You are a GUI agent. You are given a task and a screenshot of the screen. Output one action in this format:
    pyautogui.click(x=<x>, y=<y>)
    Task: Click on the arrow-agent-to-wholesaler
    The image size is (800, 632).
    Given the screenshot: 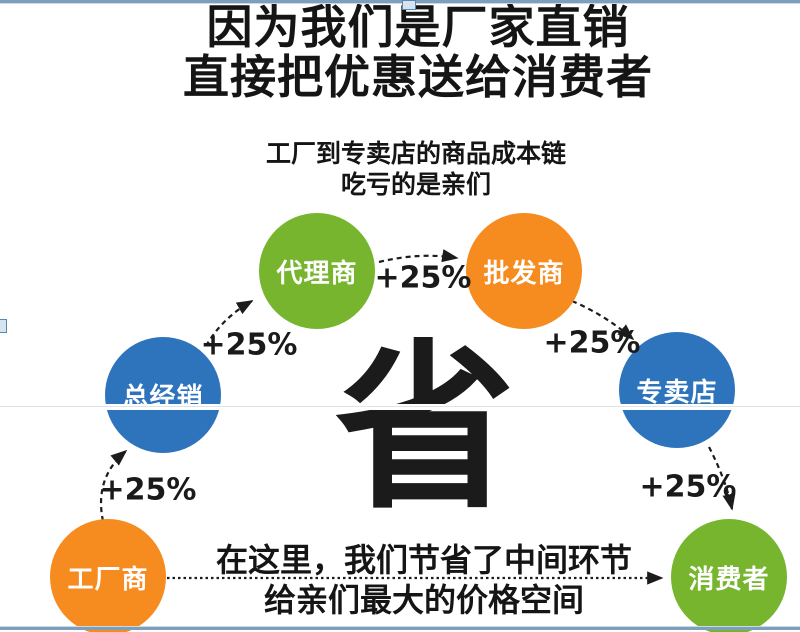 What is the action you would take?
    pyautogui.click(x=418, y=256)
    